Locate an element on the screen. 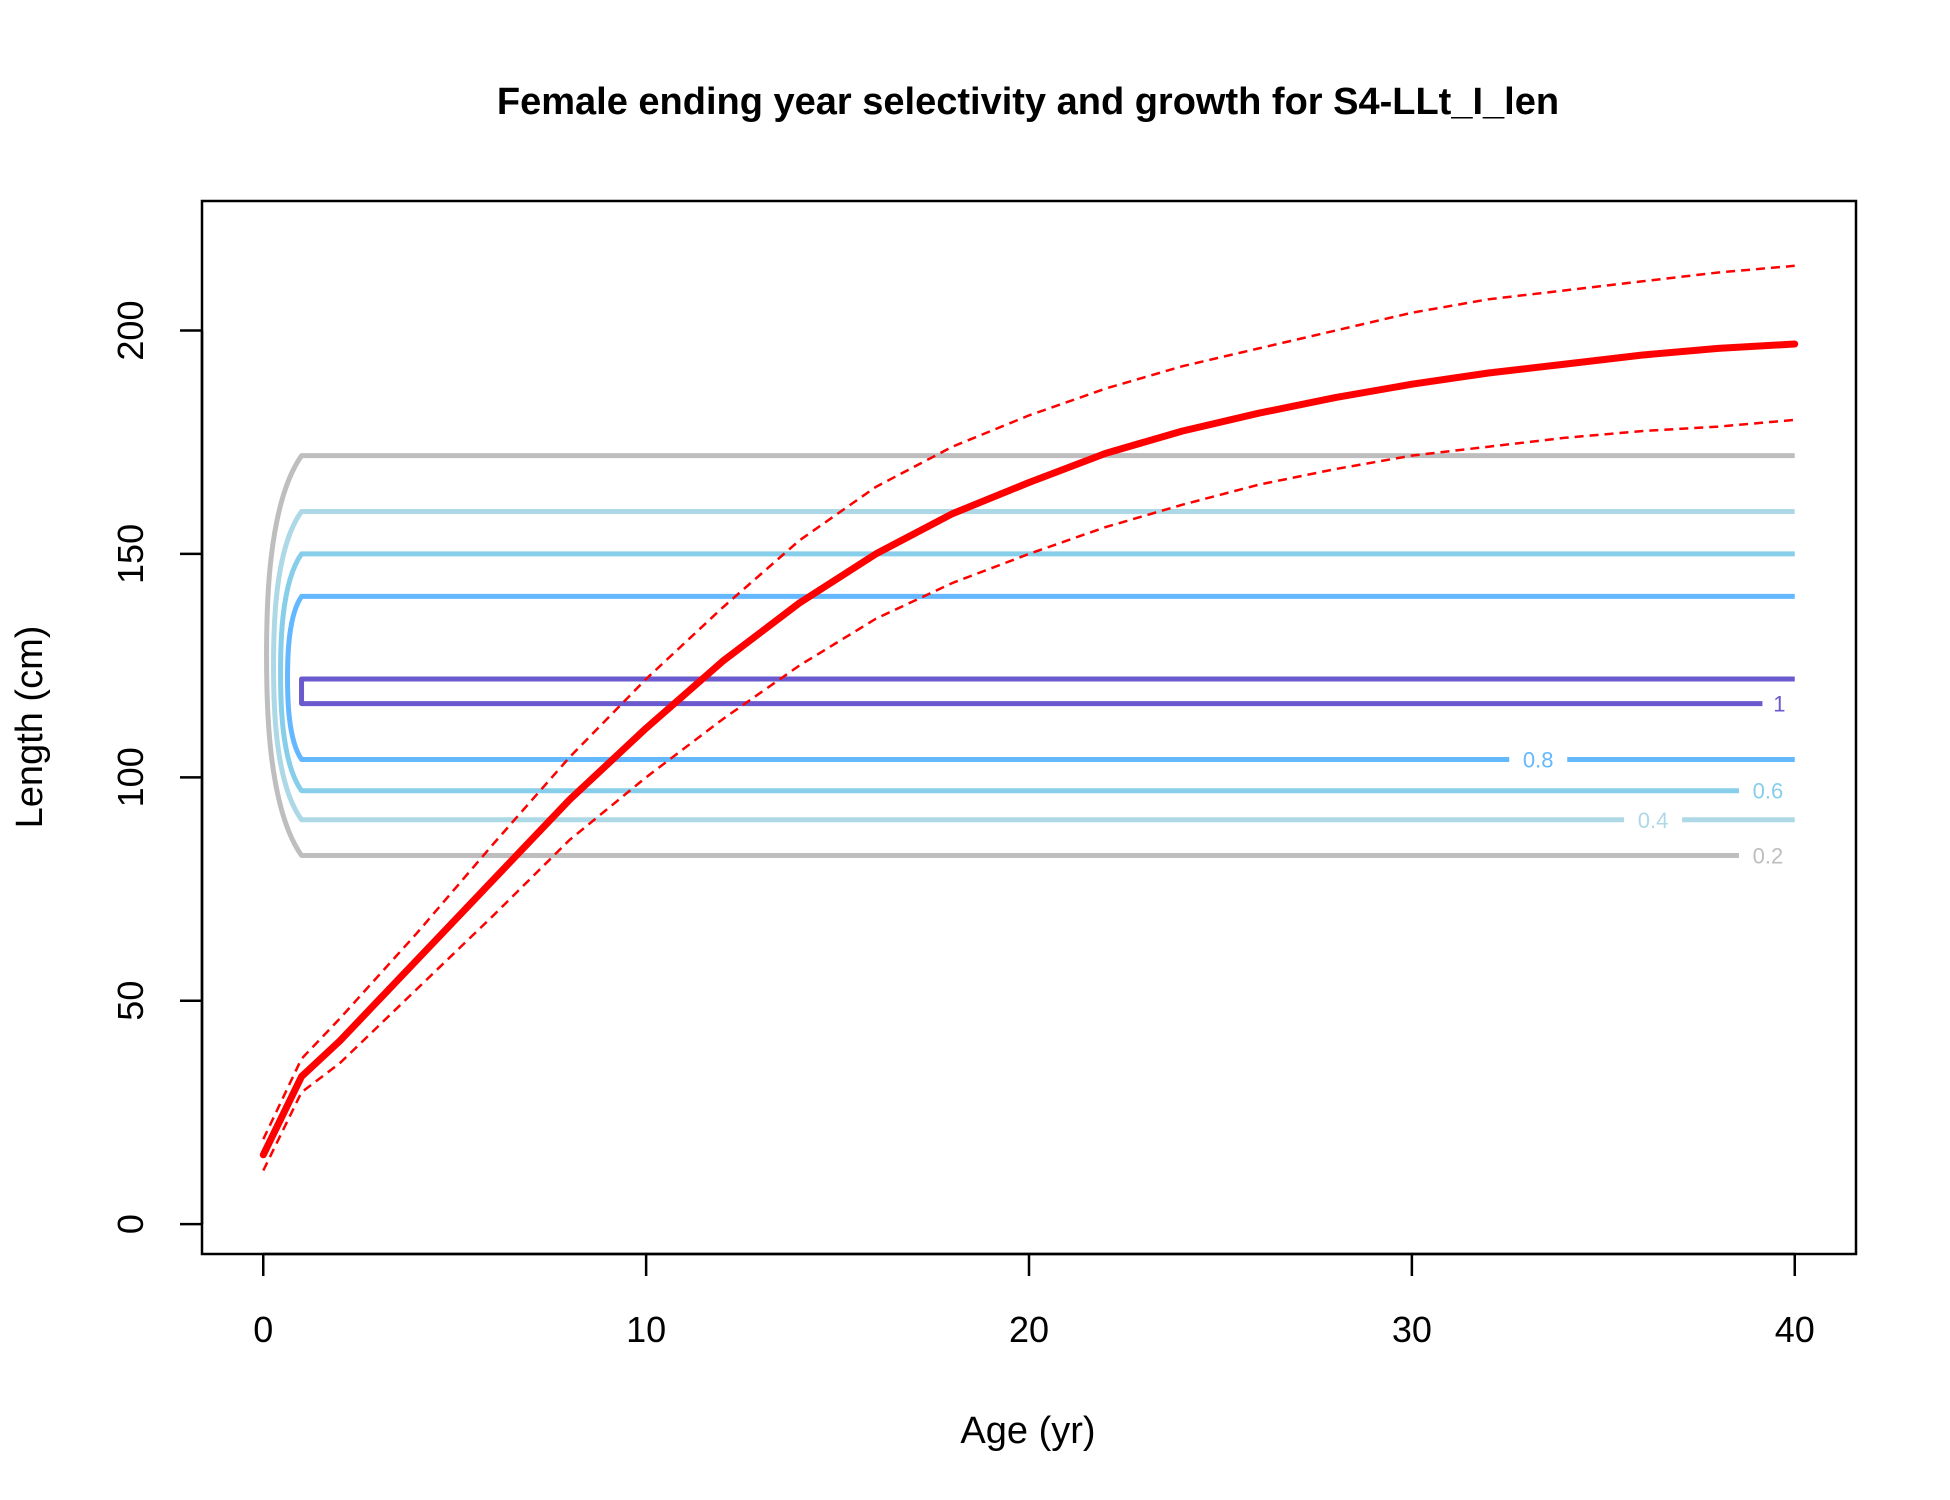 This screenshot has height=1500, width=1950. y-tick-label: 50 is located at coordinates (130, 1001).